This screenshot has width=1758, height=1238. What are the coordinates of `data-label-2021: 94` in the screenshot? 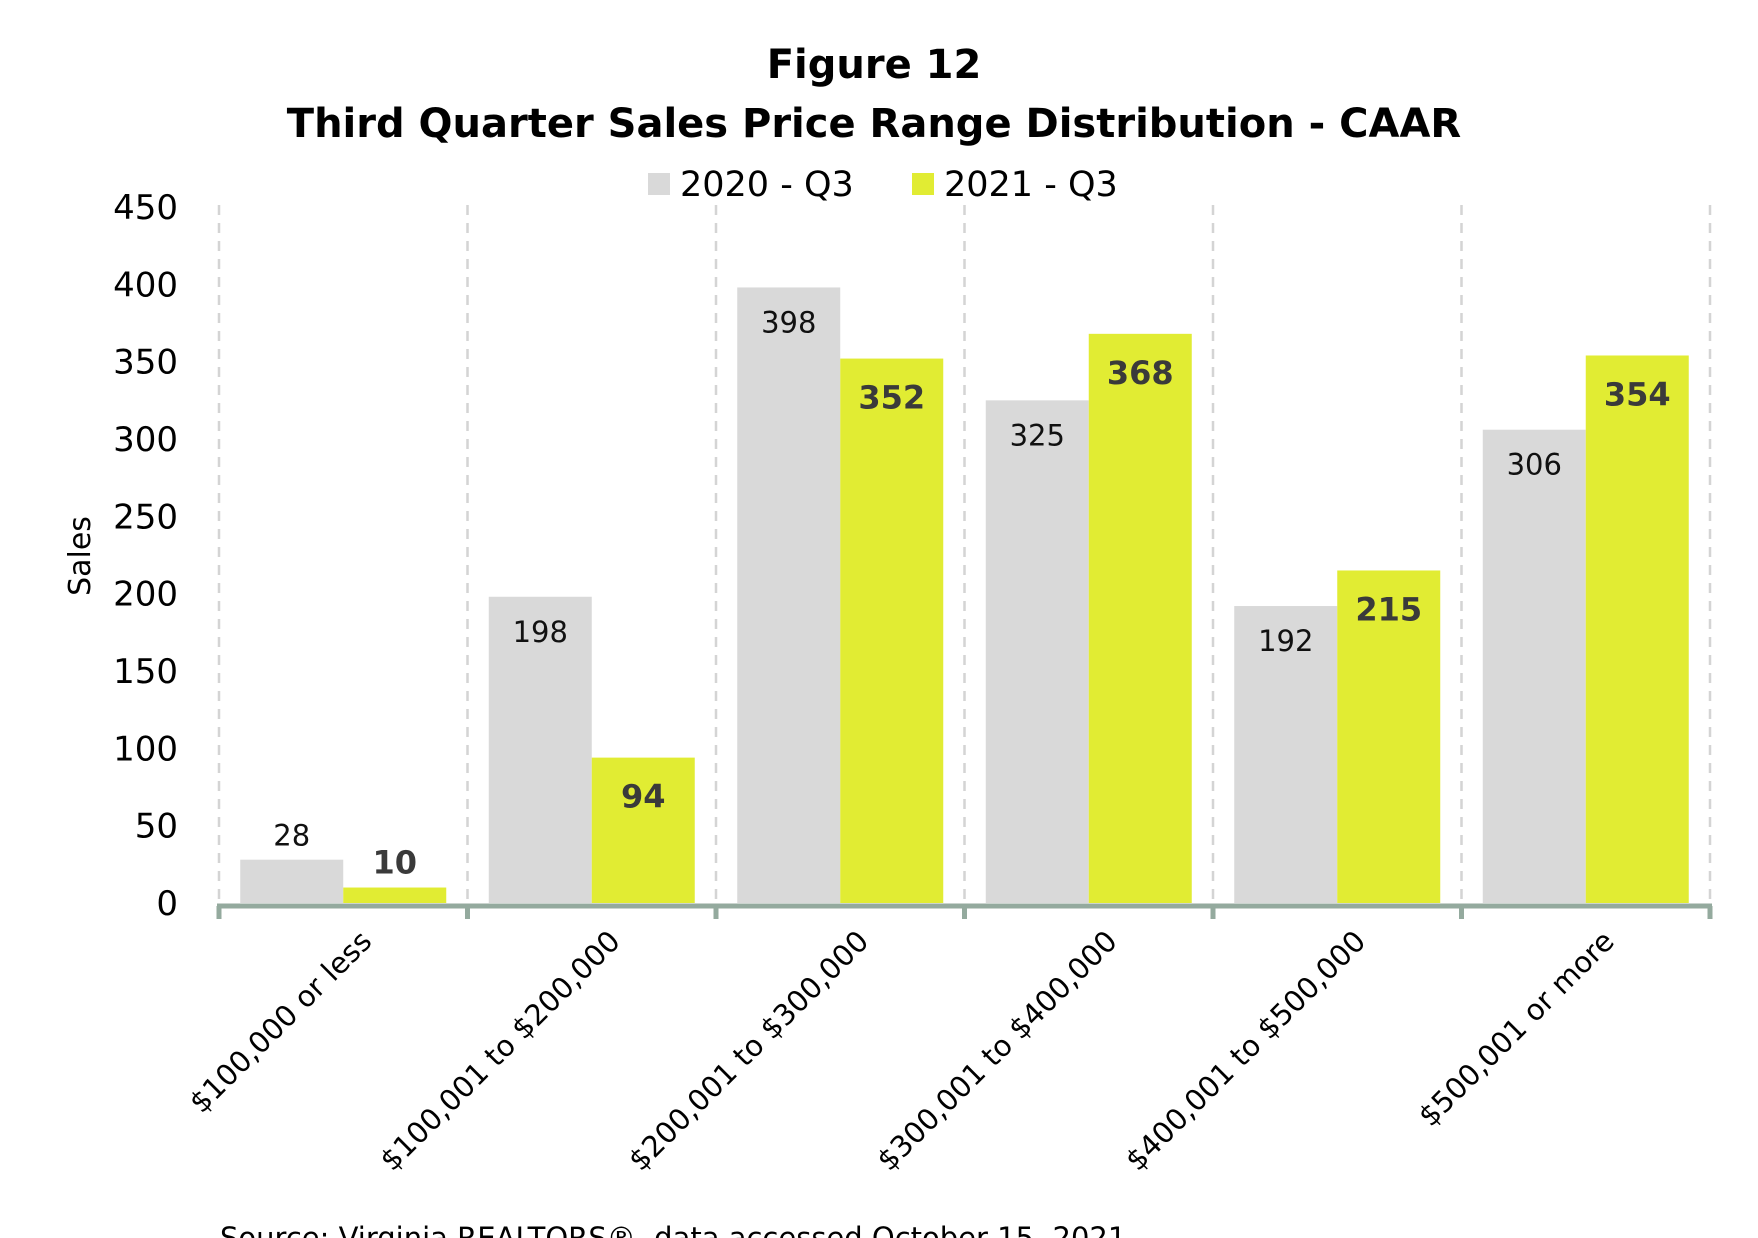 It's located at (643, 797).